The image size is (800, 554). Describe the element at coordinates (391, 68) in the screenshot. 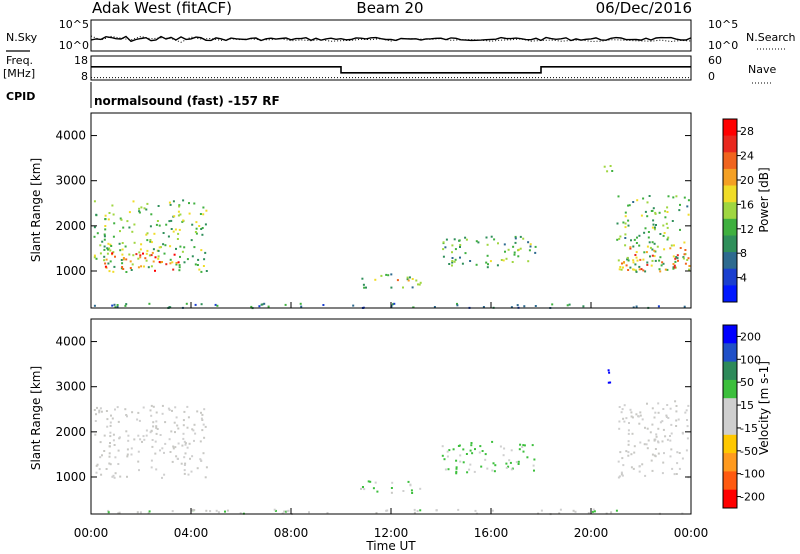

I see `freq-panel-frame` at that location.